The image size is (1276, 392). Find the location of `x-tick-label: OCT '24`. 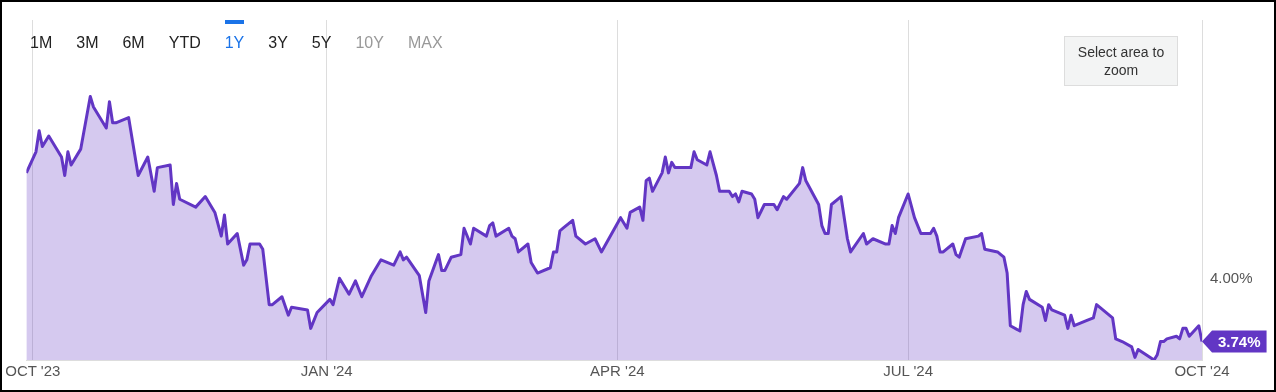

x-tick-label: OCT '24 is located at coordinates (1202, 371).